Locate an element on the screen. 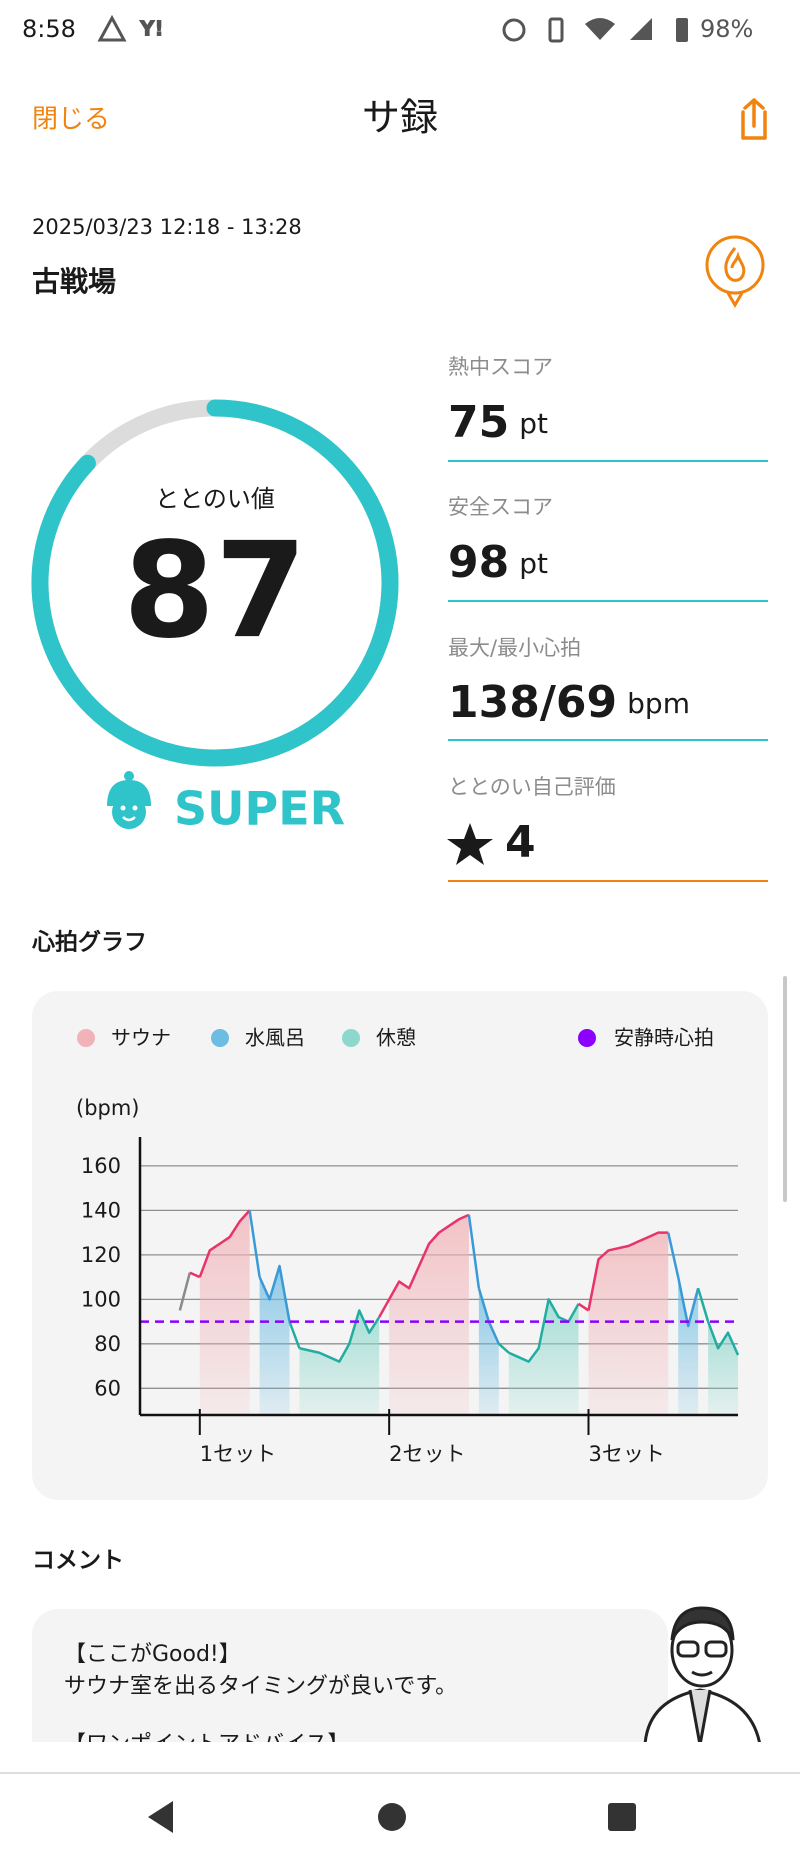  rating-star is located at coordinates (470, 844).